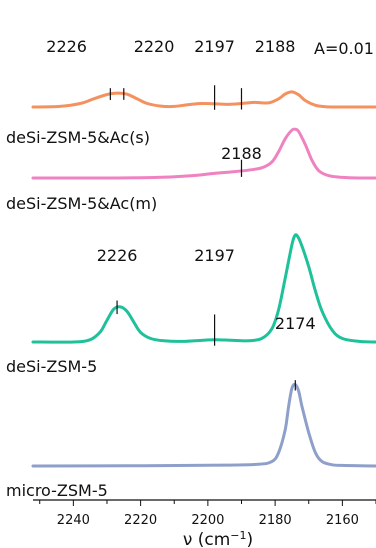 The height and width of the screenshot is (548, 376). Describe the element at coordinates (73, 520) in the screenshot. I see `x-tick-label: 2240` at that location.